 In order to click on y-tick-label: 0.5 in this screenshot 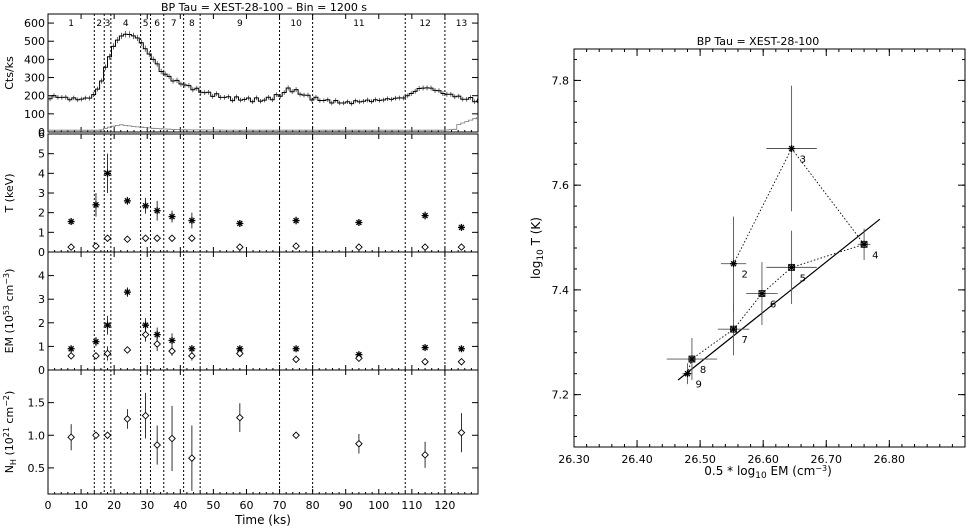, I will do `click(37, 468)`.